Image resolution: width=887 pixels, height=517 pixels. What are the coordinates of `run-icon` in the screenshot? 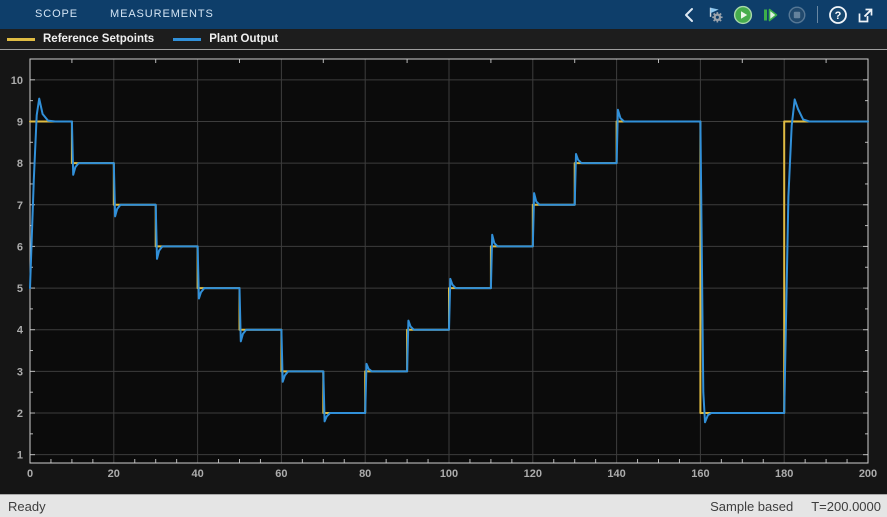 It's located at (743, 14).